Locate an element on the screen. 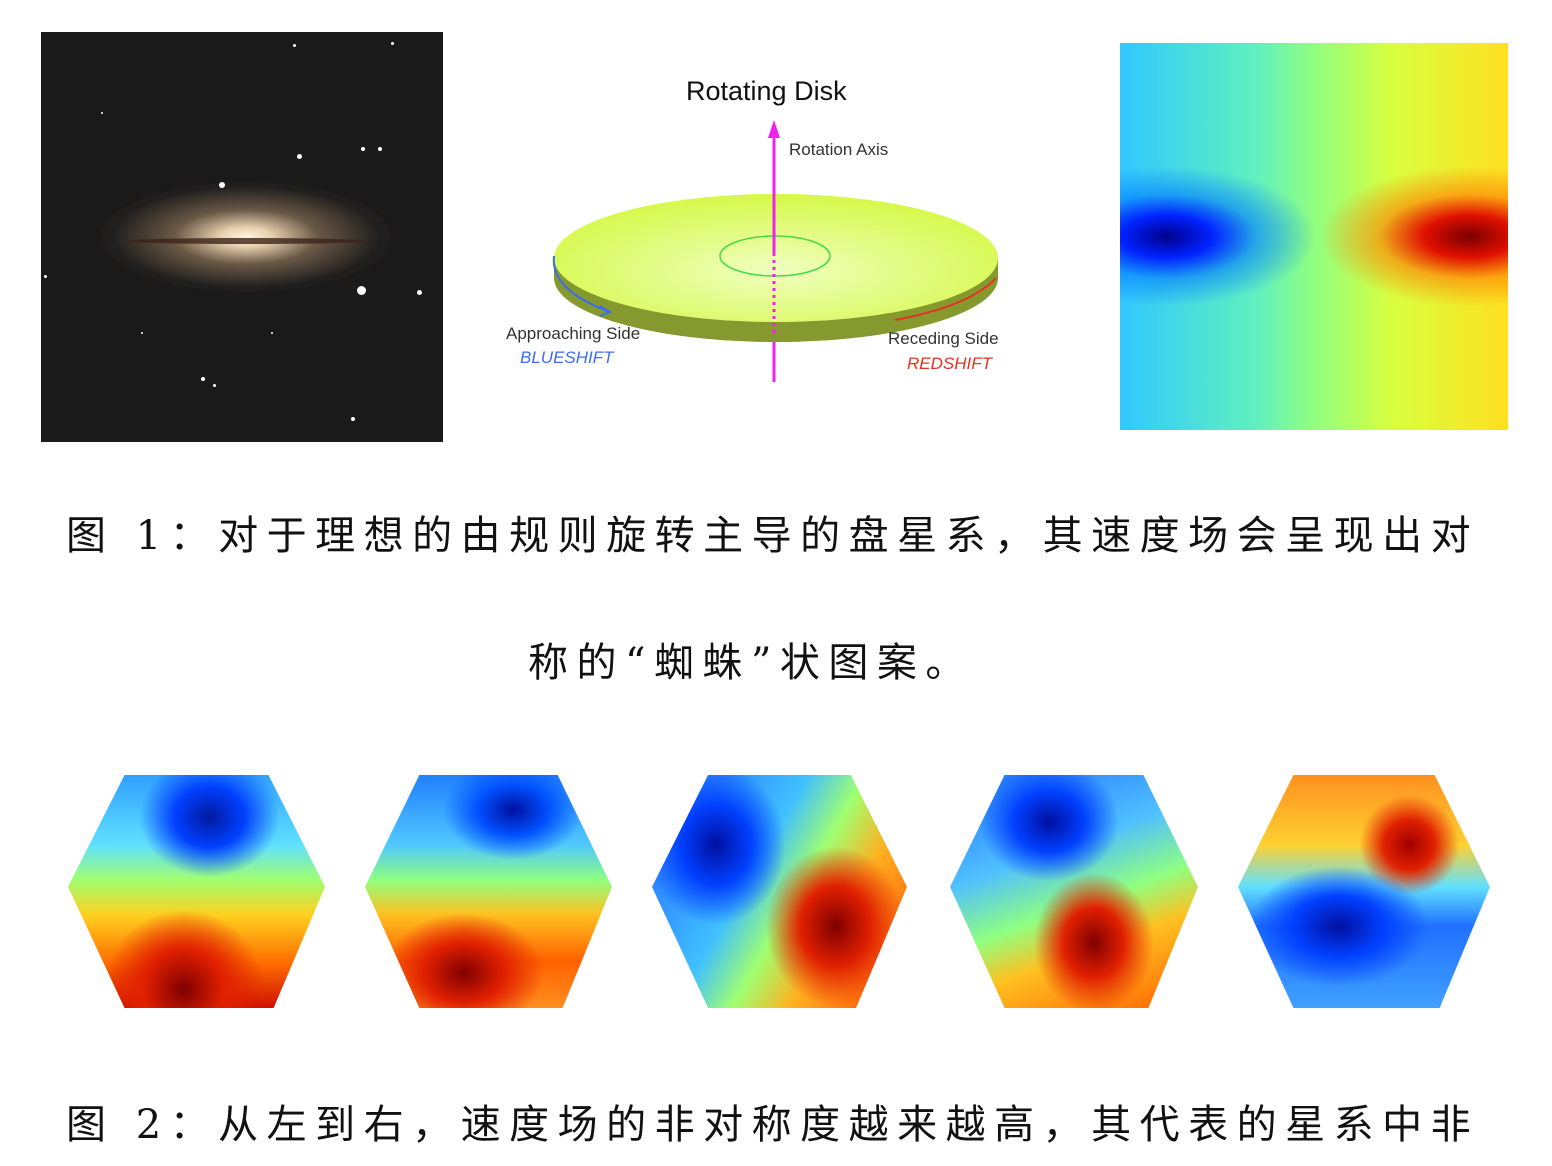 This screenshot has width=1552, height=1166. galaxy-bulge is located at coordinates (246, 237).